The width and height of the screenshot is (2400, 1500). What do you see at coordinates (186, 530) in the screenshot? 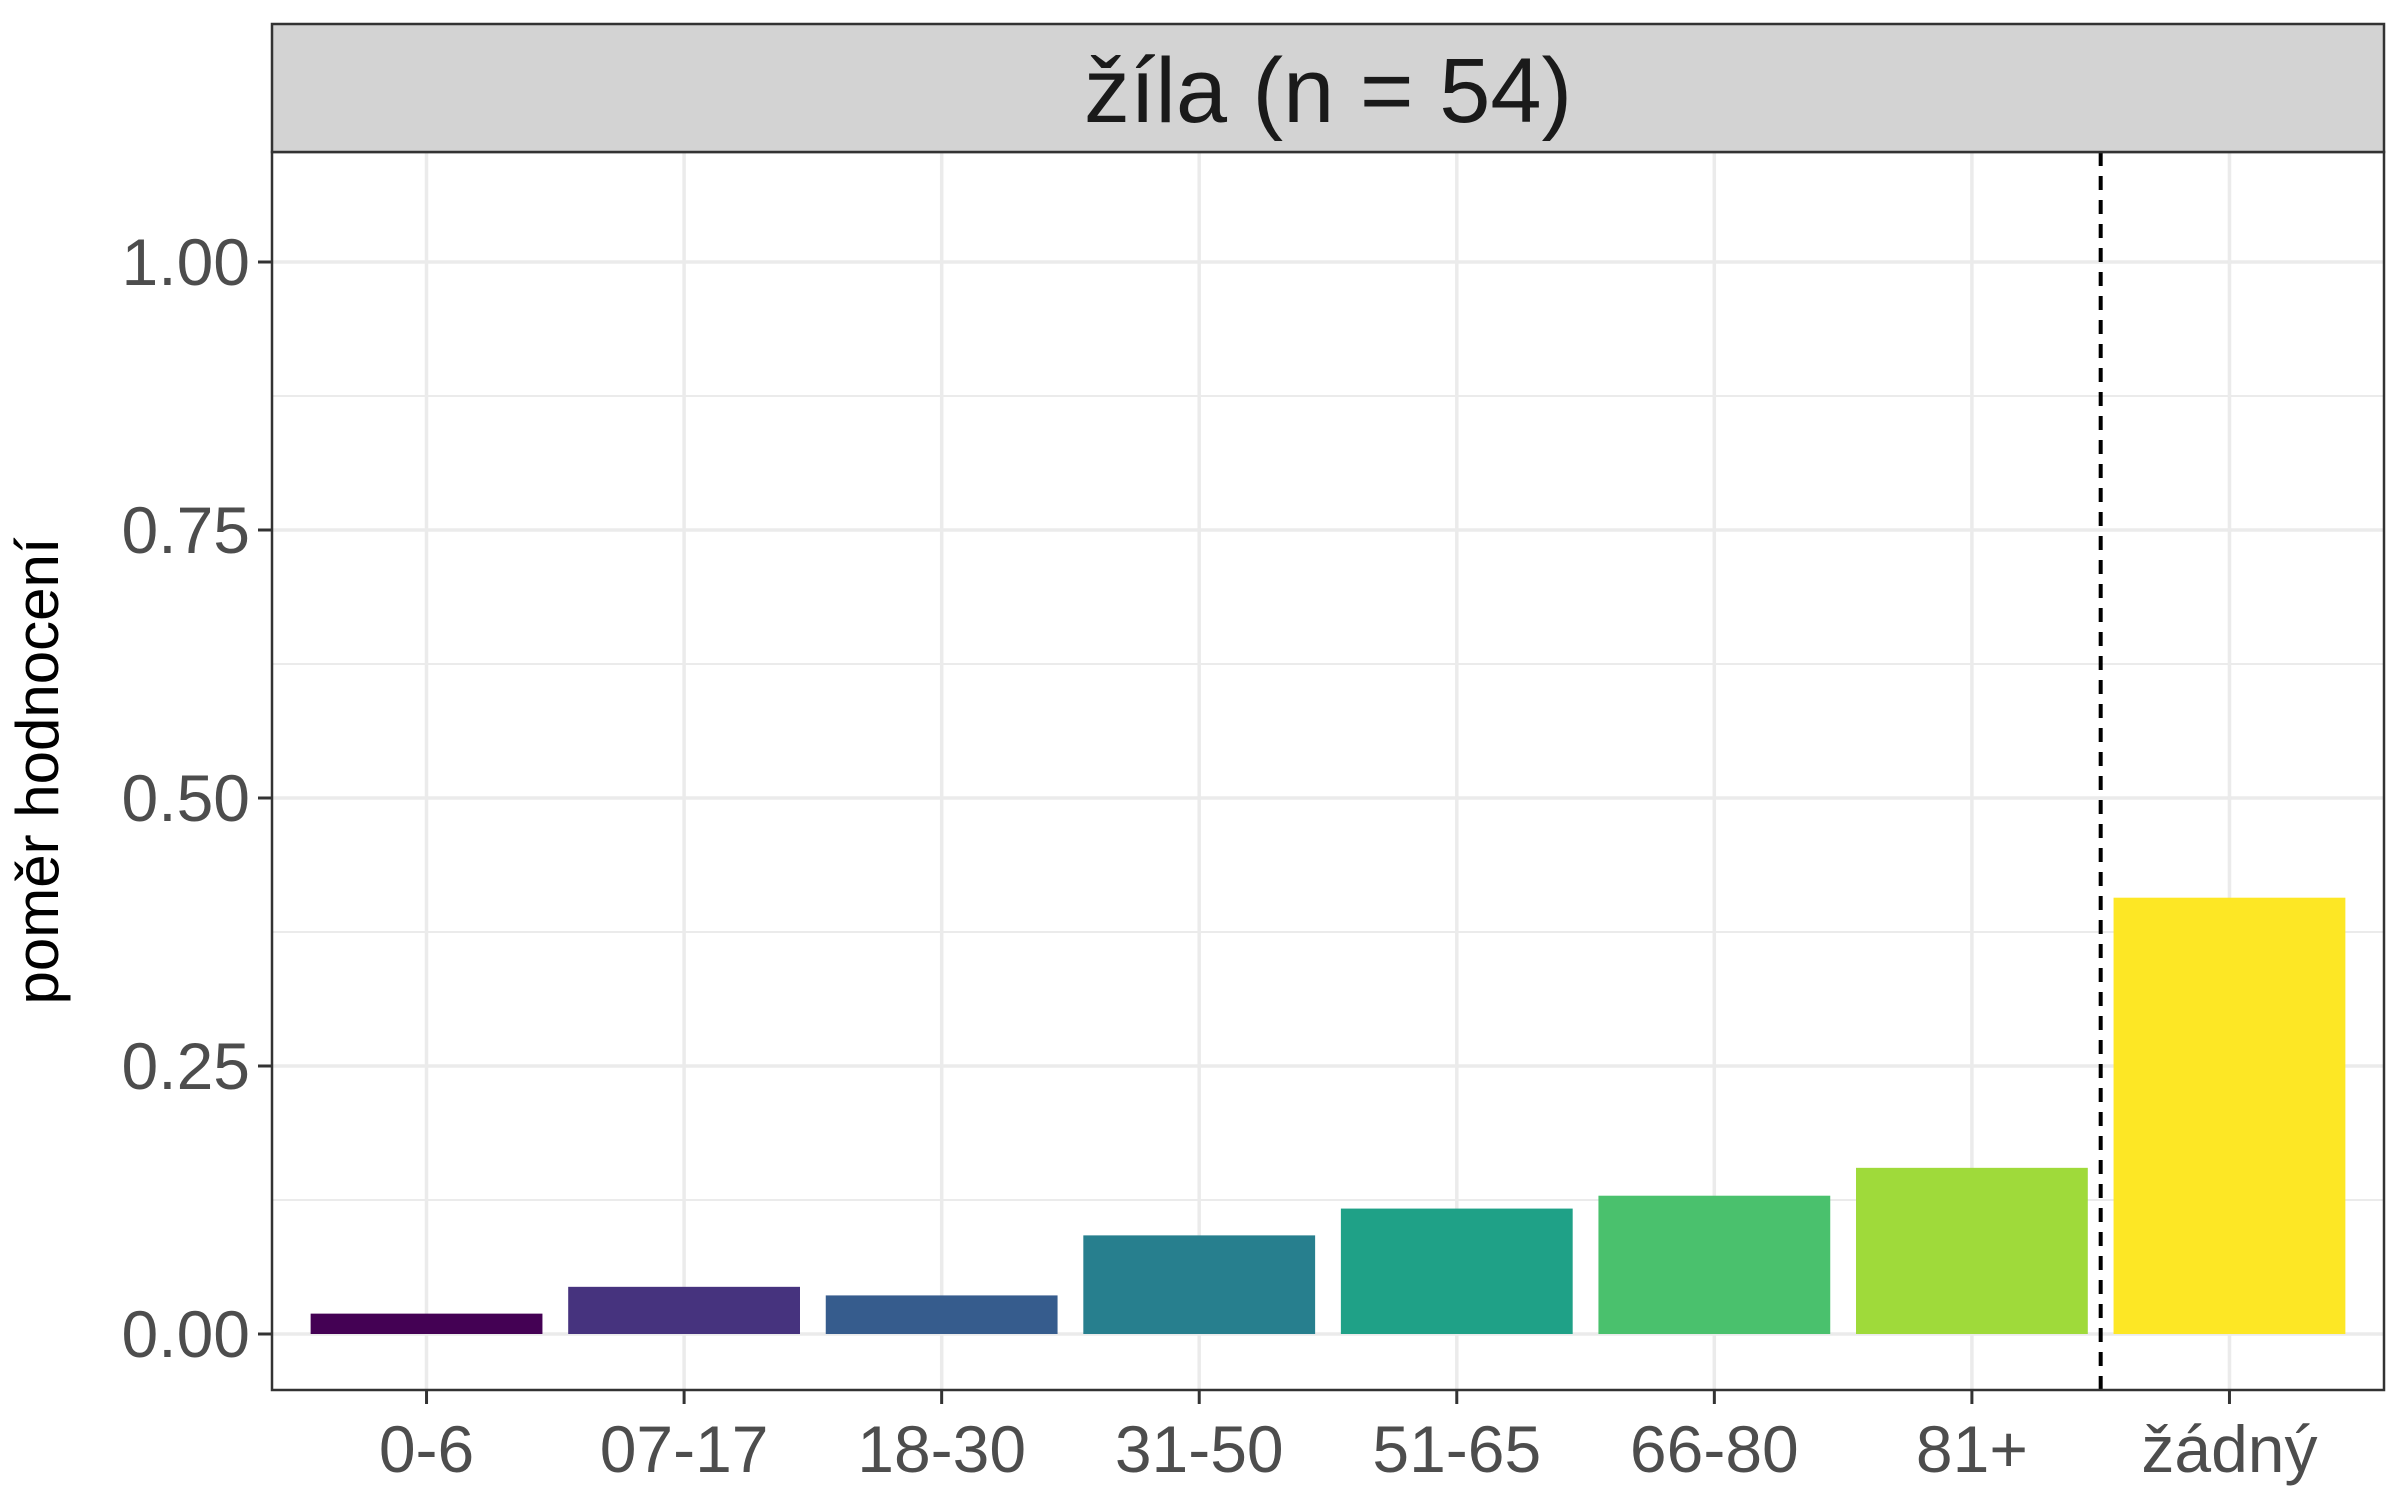
I see `y-tick-label: 0.75` at bounding box center [186, 530].